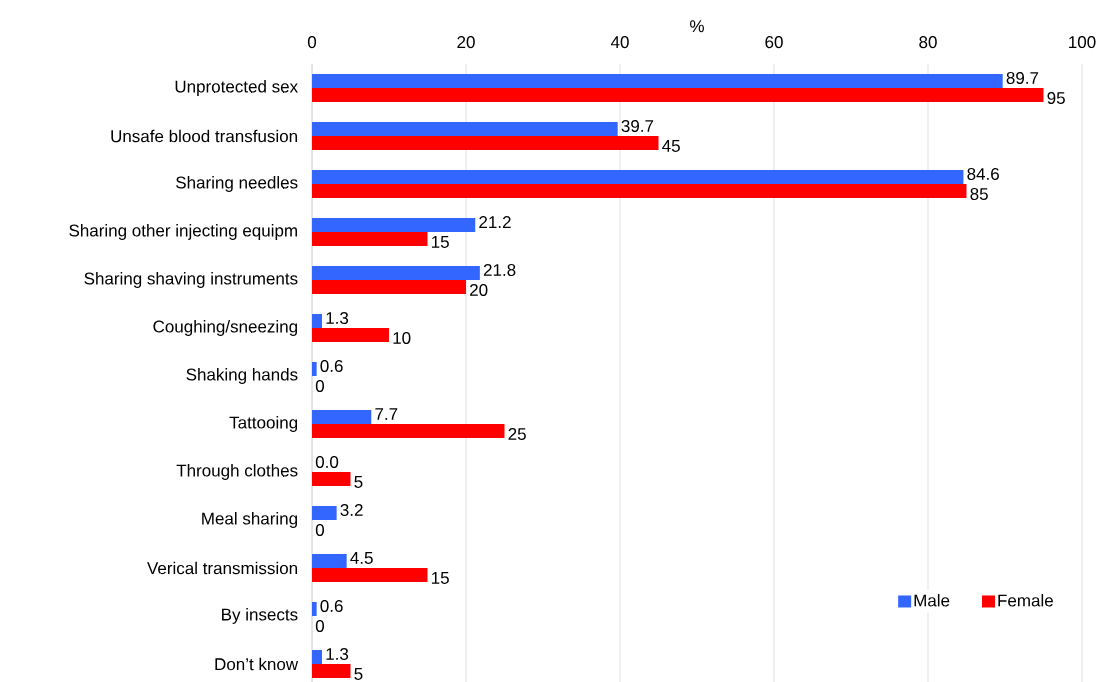 The height and width of the screenshot is (682, 1096). Describe the element at coordinates (671, 146) in the screenshot. I see `data-label: 45` at that location.